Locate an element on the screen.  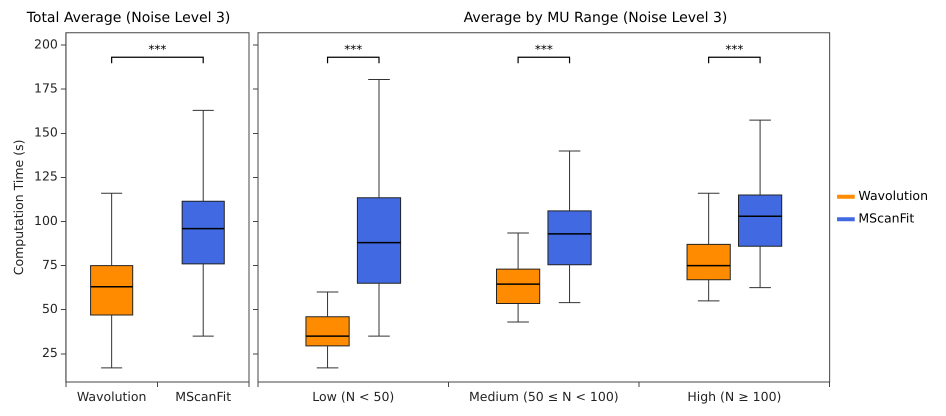
y-tick-label: 175 is located at coordinates (46, 88).